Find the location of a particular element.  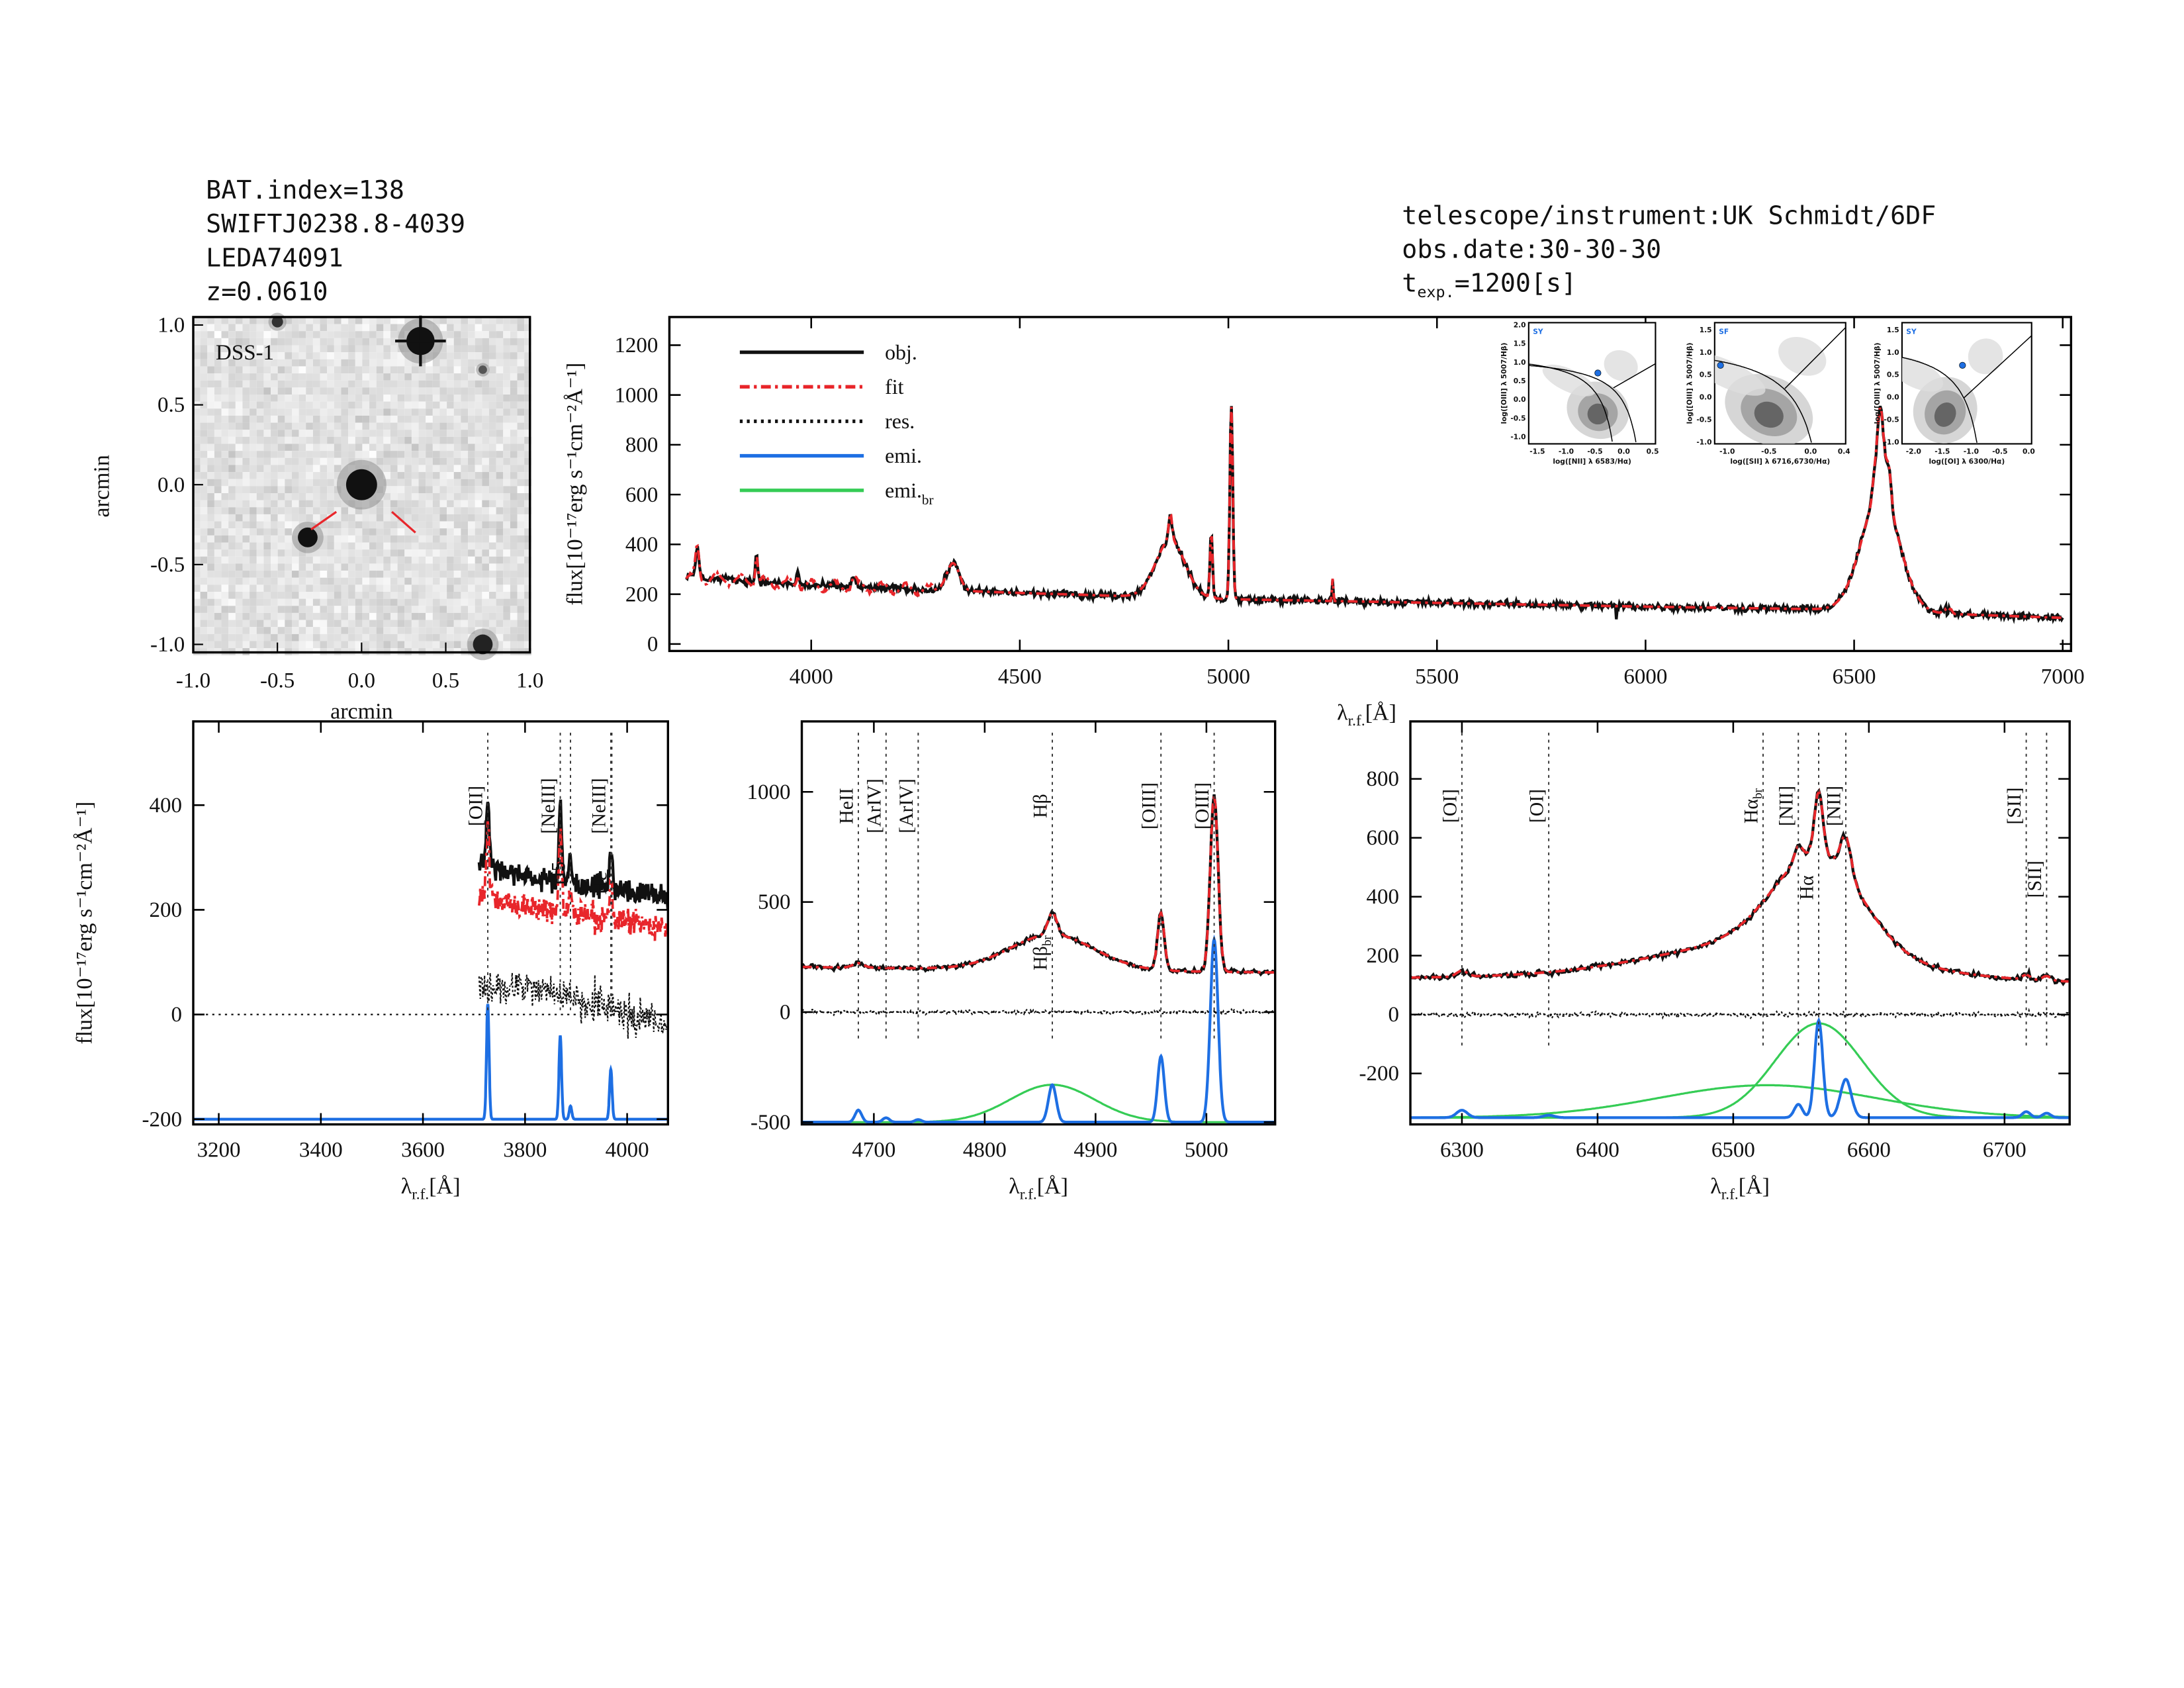

y-tick-label: -1.0 is located at coordinates (167, 645).